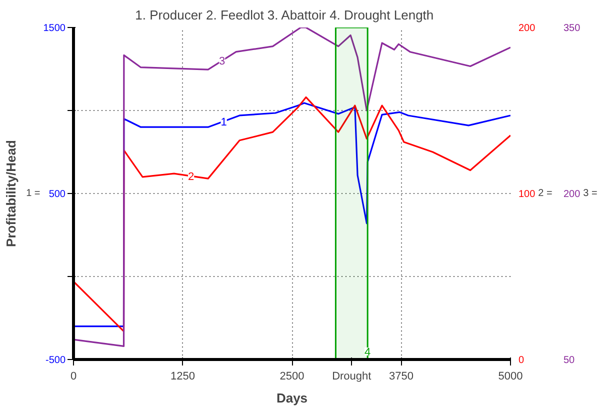 The height and width of the screenshot is (411, 602). What do you see at coordinates (292, 376) in the screenshot?
I see `x-tick-label: 2500` at bounding box center [292, 376].